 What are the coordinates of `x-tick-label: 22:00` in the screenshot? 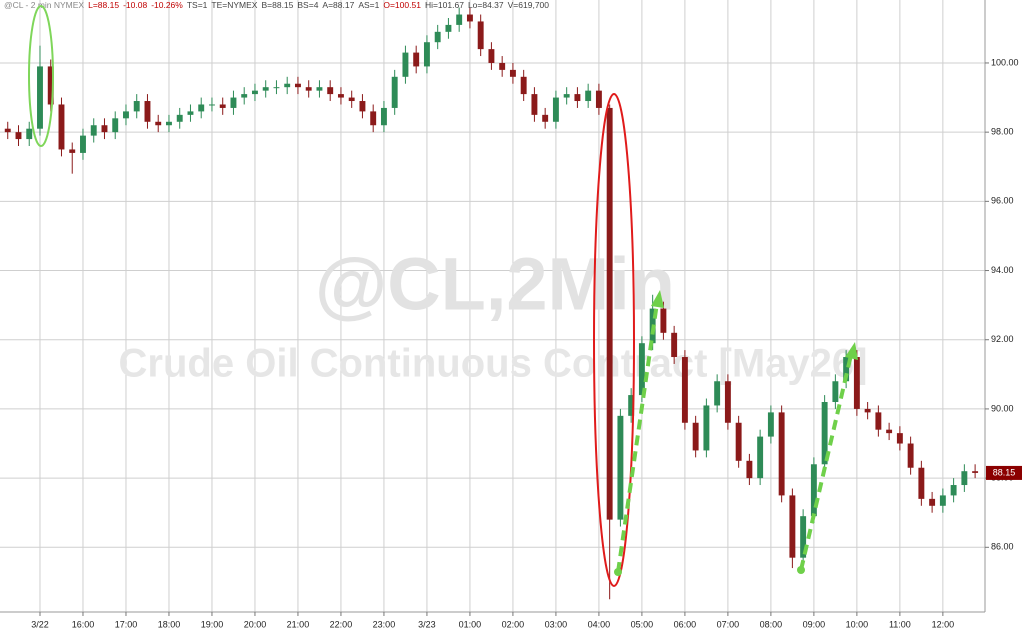 It's located at (341, 624).